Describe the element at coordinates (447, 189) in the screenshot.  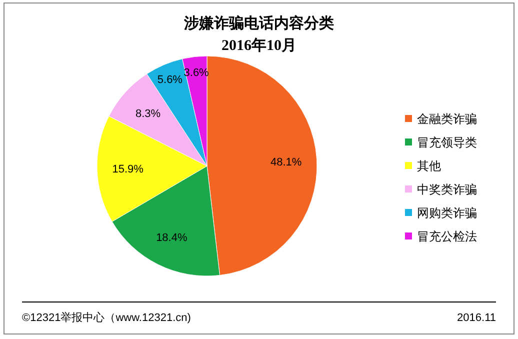
I see `legend-label: 中奖类诈骗` at that location.